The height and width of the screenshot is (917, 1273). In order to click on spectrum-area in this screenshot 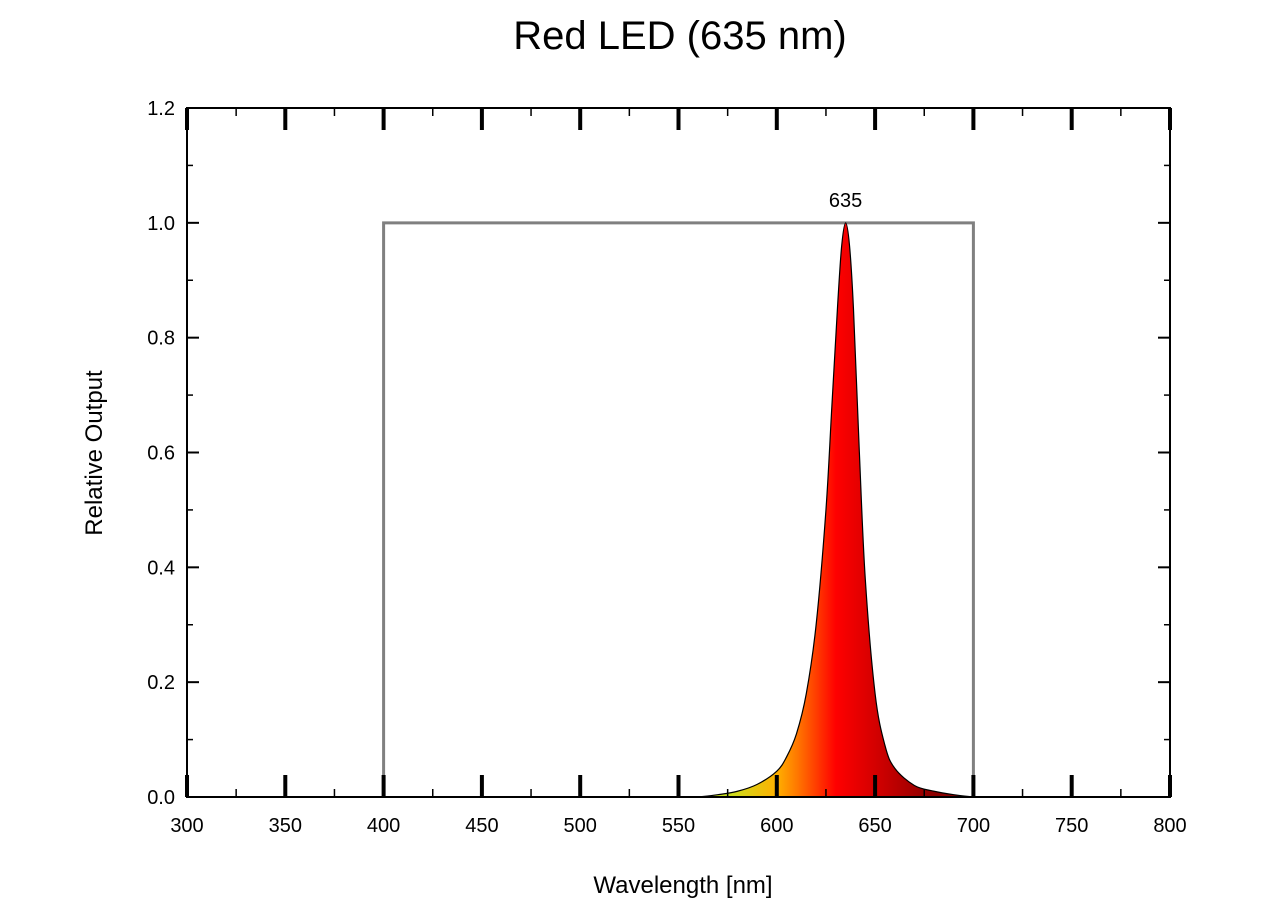, I will do `click(836, 510)`.